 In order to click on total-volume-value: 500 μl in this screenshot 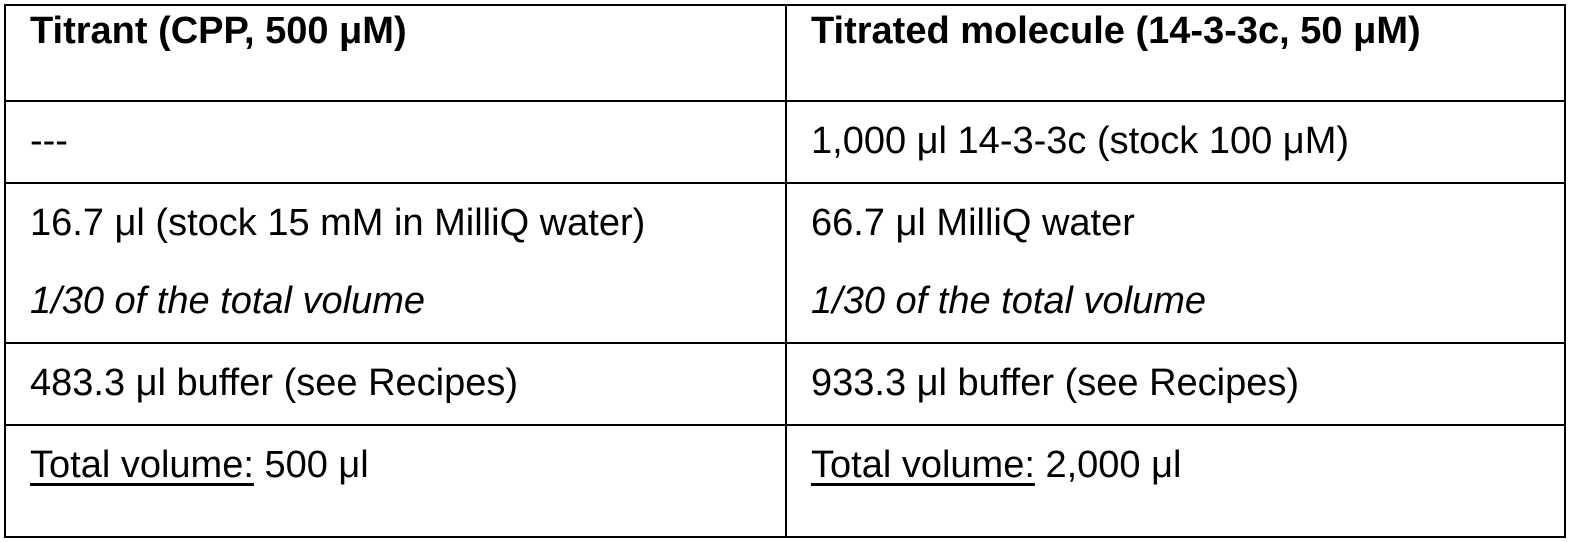, I will do `click(311, 465)`.